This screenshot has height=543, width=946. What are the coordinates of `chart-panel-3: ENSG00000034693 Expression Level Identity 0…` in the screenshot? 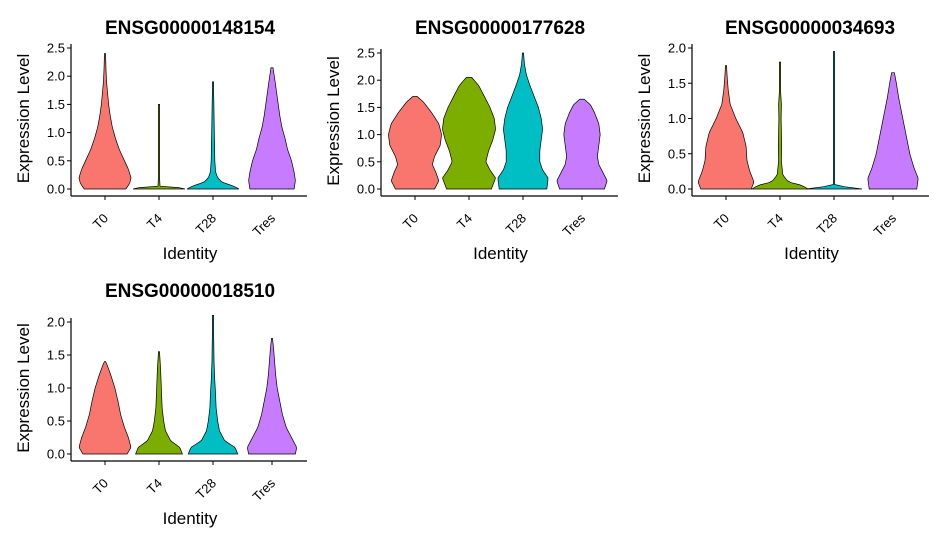 It's located at (782, 140).